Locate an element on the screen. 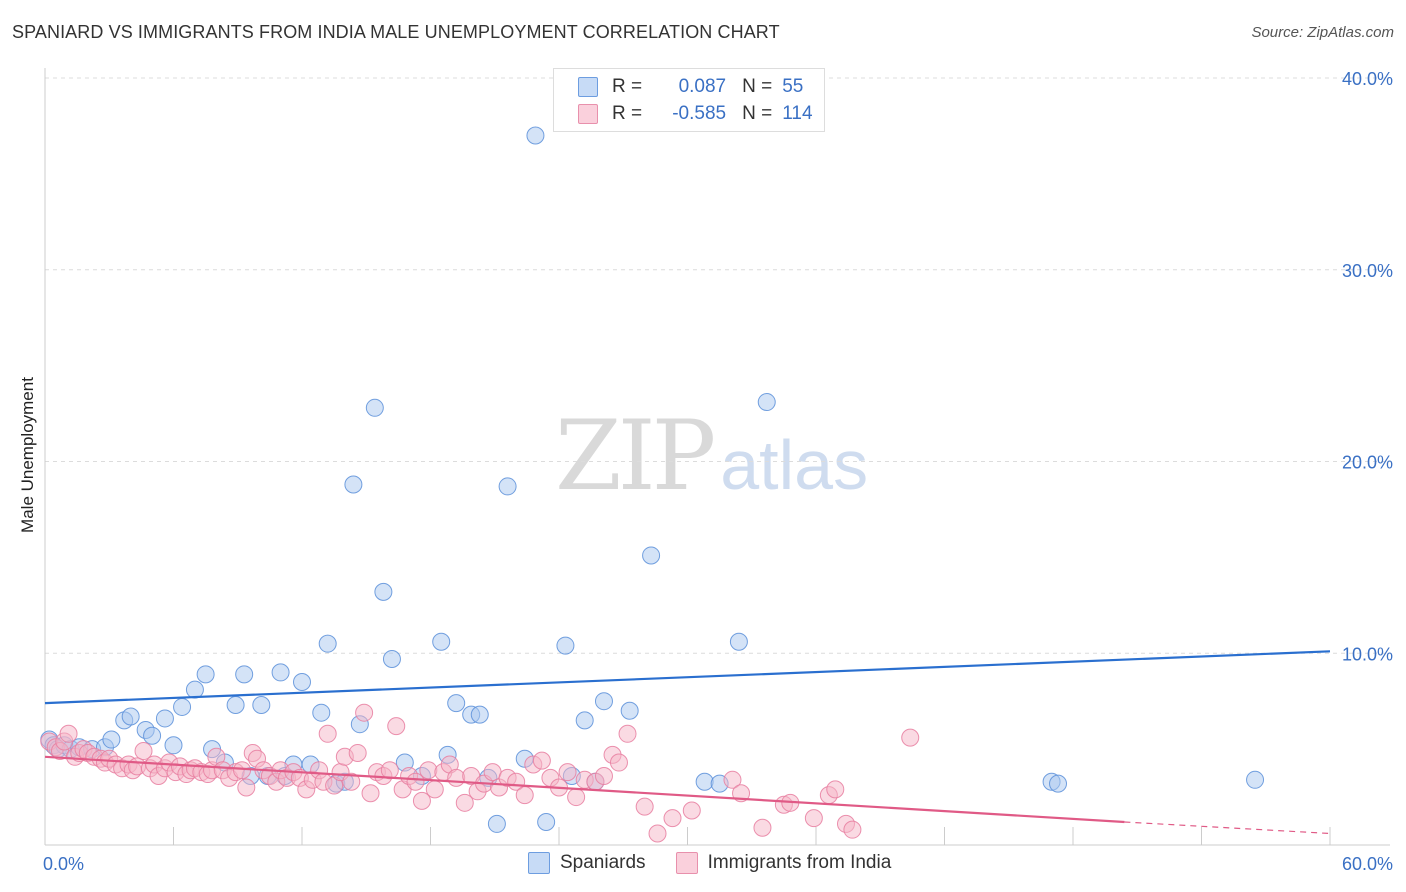  legend-row-india: R = -0.585 N = 114 is located at coordinates (695, 114).